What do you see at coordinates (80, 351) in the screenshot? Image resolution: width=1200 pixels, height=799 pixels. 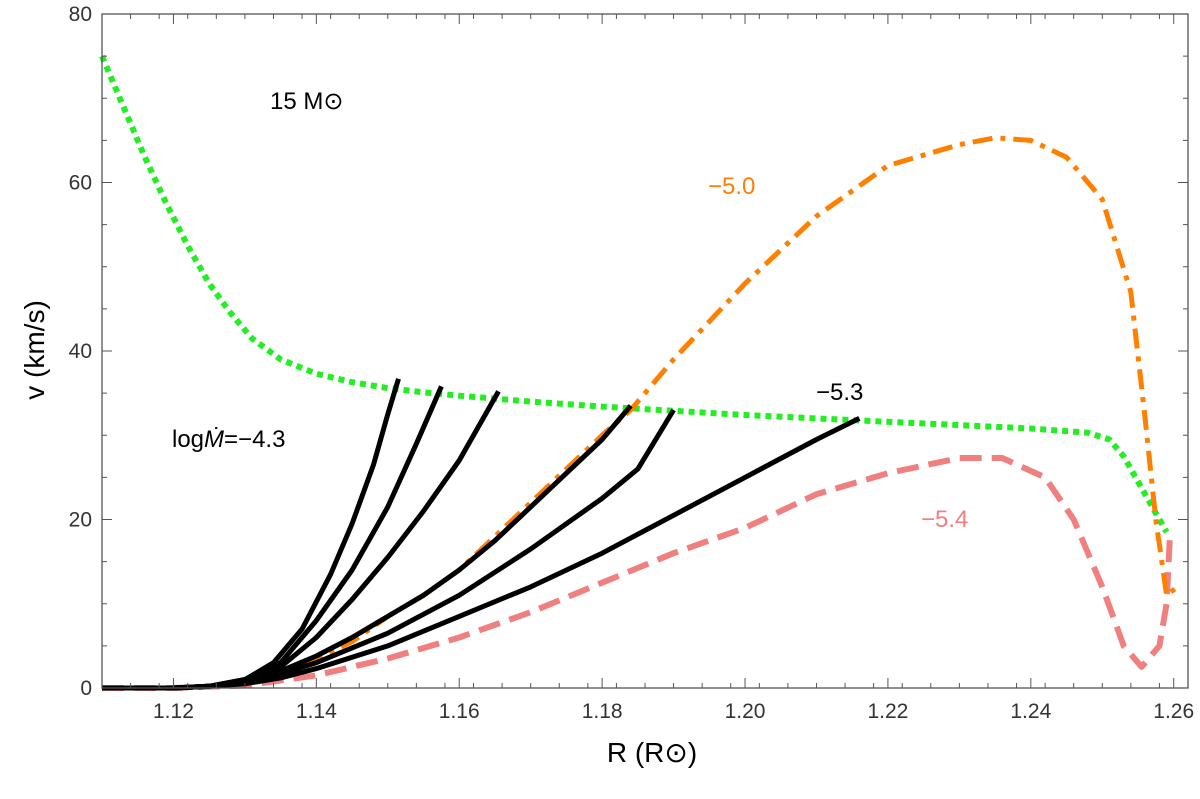 I see `y-tick-label: 40` at bounding box center [80, 351].